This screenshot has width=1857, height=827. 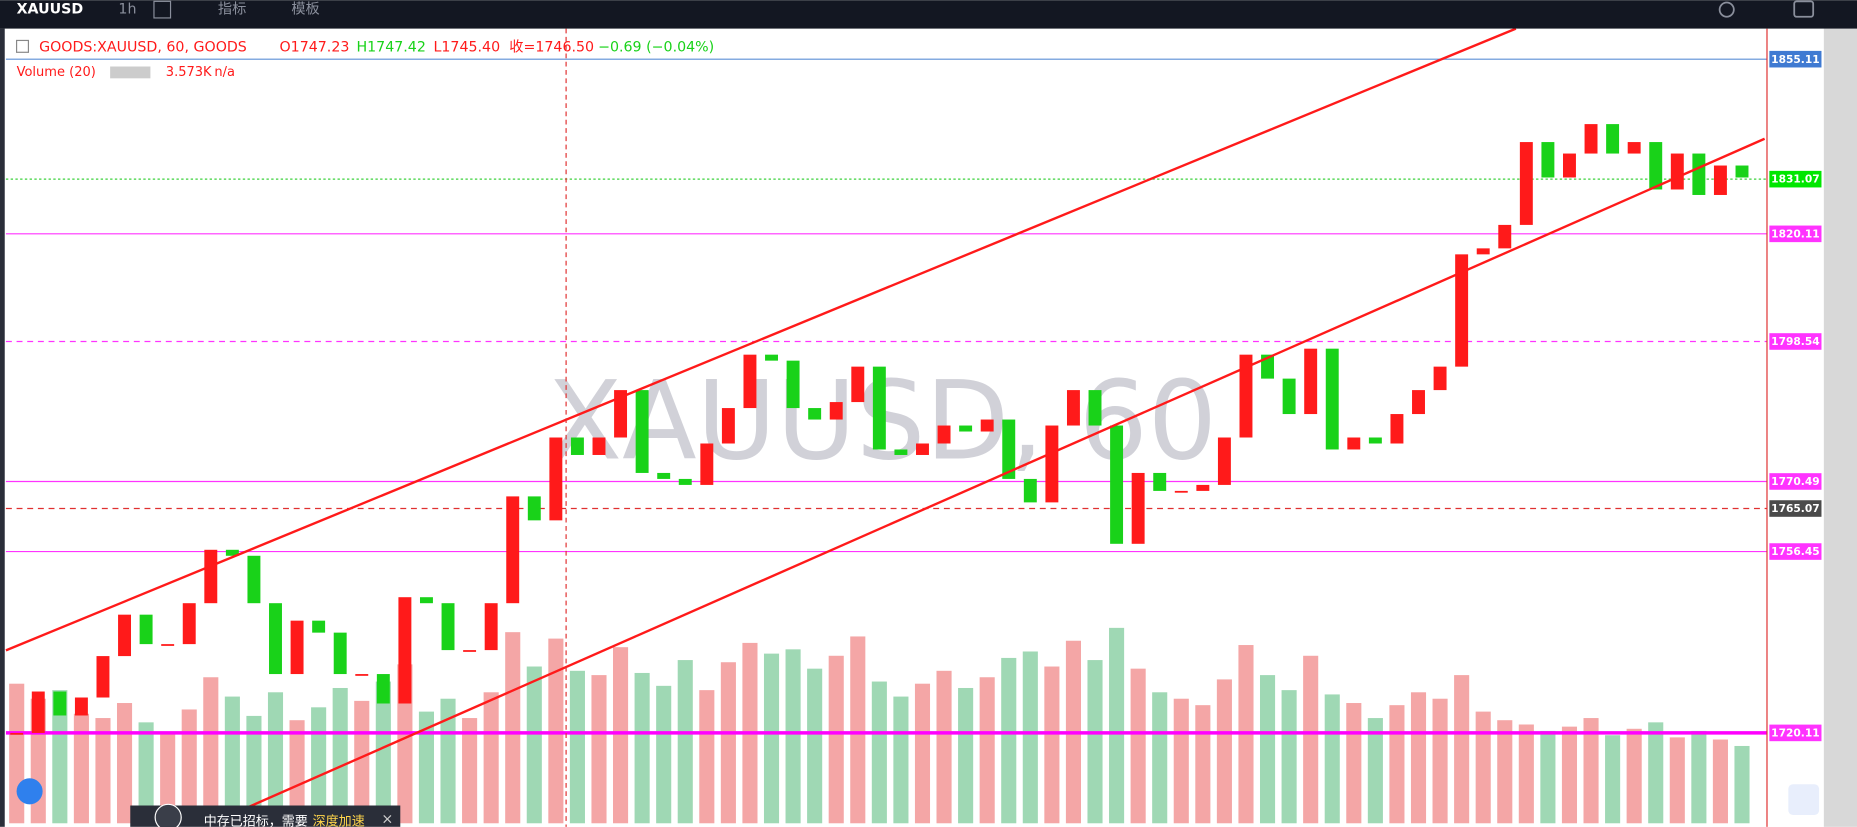 I want to click on popup-link: 深度加速, so click(x=339, y=820).